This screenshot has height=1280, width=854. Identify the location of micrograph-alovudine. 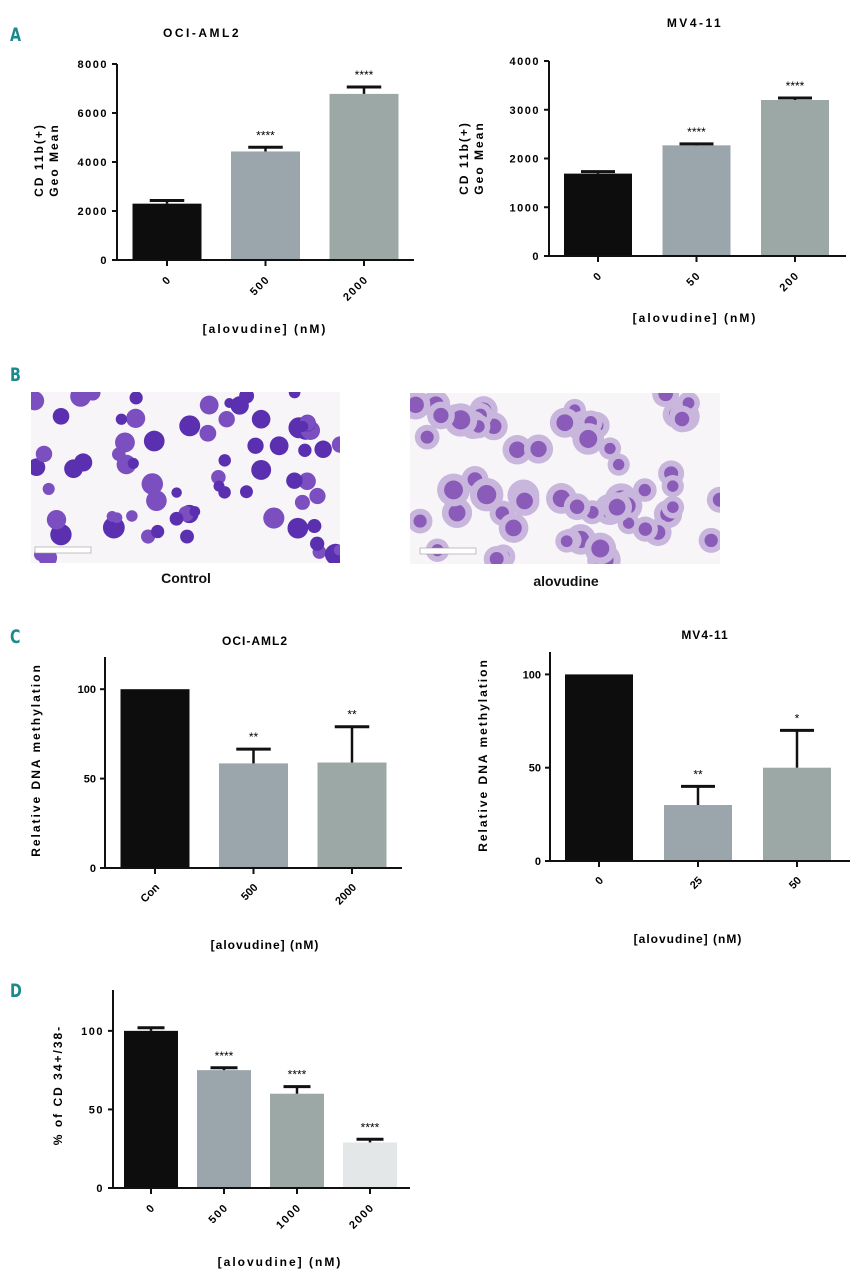
(565, 478).